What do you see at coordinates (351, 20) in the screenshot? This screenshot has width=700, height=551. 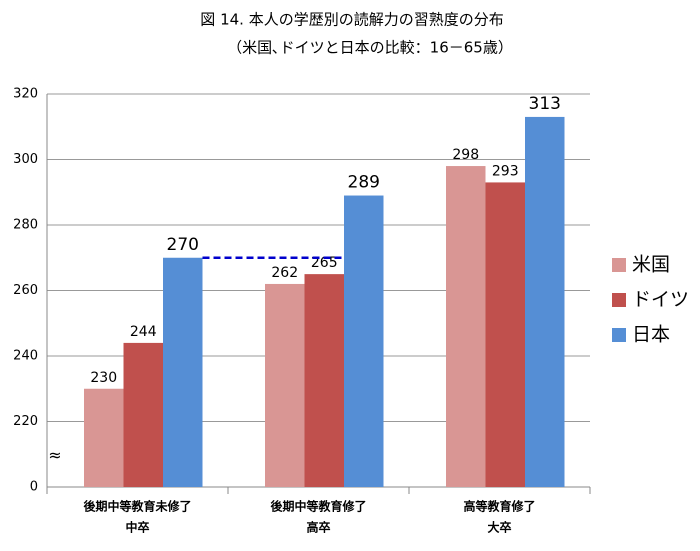 I see `chart-title: 図 14. 本人の学歴別の読解力の習熟度の分布` at bounding box center [351, 20].